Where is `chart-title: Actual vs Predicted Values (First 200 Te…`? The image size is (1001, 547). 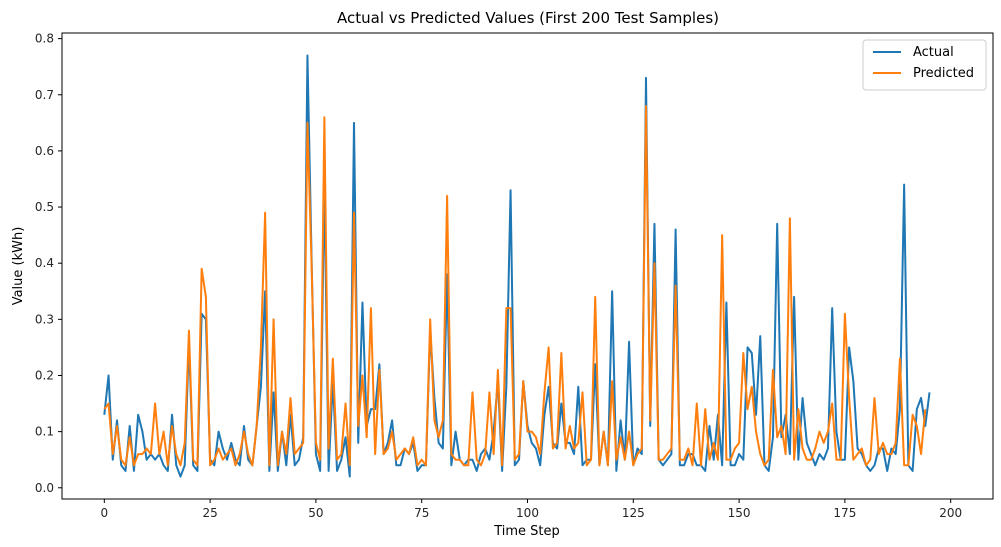 chart-title: Actual vs Predicted Values (First 200 Te… is located at coordinates (528, 18).